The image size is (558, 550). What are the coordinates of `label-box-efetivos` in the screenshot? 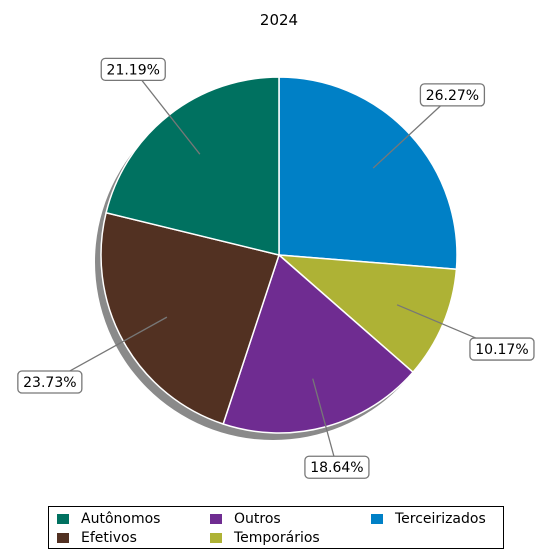 It's located at (50, 382).